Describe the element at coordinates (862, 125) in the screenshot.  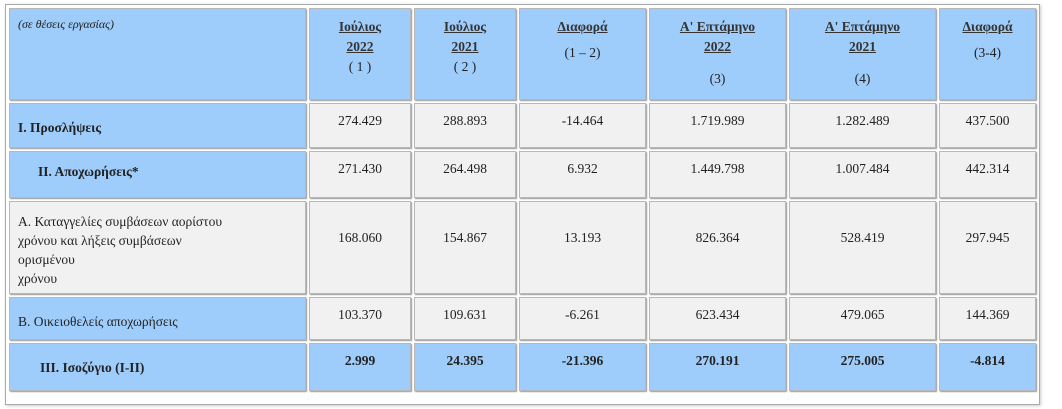
I see `value-cell: 1.282.489` at that location.